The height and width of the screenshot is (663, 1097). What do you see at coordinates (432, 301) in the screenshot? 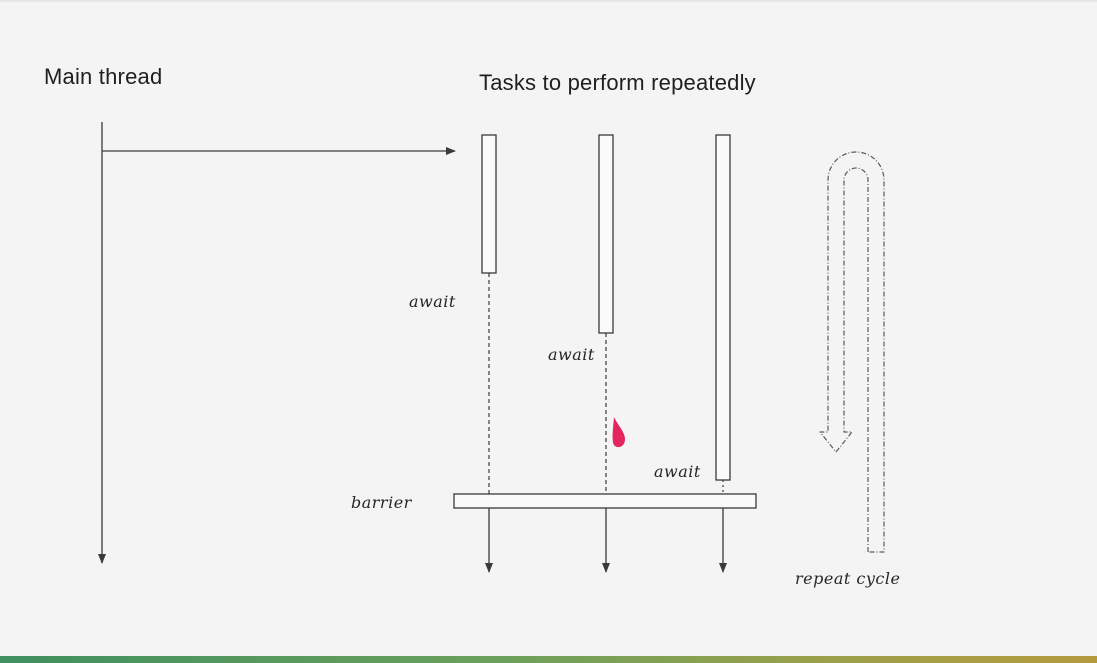
I see `await-label-1: await` at bounding box center [432, 301].